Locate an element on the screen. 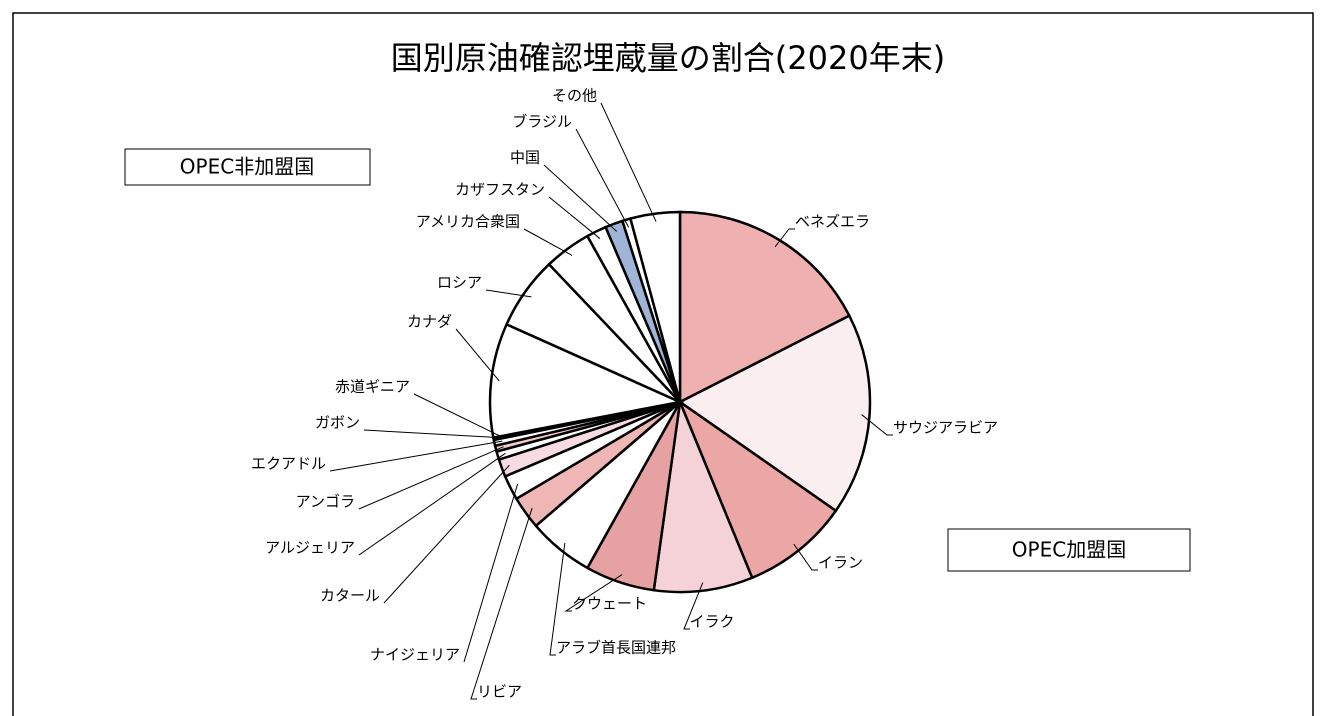  slice-label: アラブ首長国連邦 is located at coordinates (616, 648).